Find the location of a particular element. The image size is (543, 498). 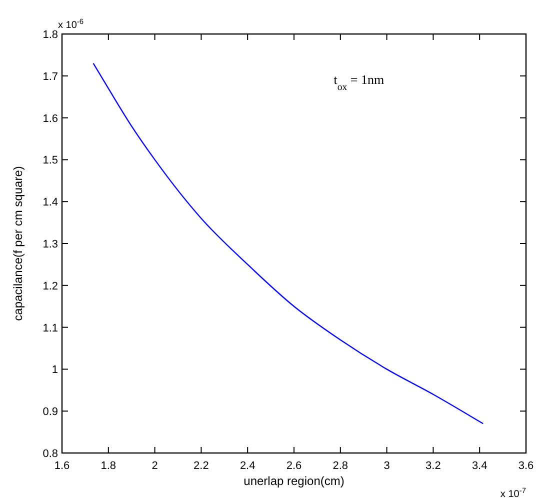

annotation: t$_{ox}$ = 1nm is located at coordinates (359, 82).